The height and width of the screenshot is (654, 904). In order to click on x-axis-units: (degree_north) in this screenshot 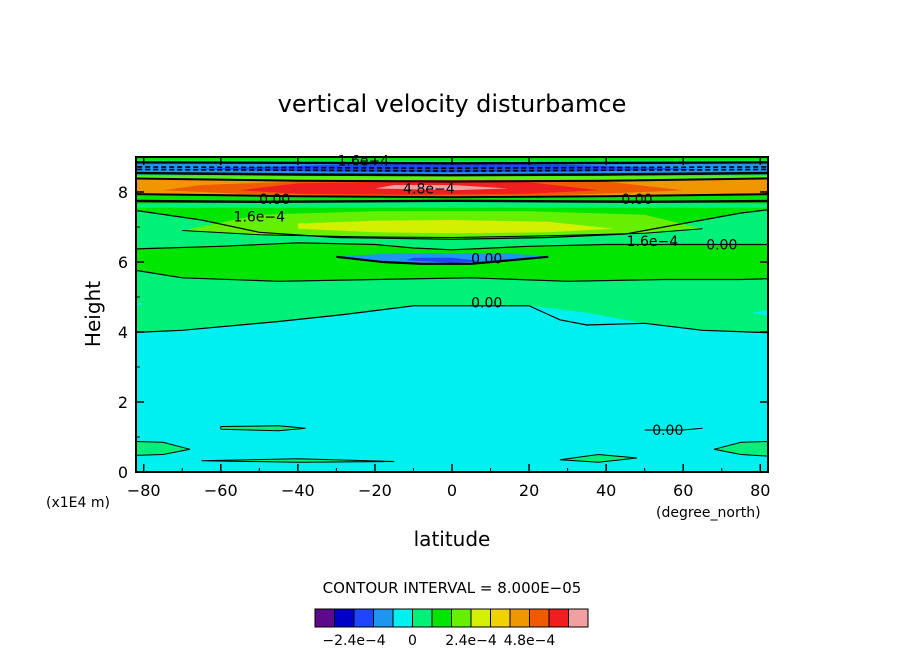, I will do `click(708, 513)`.